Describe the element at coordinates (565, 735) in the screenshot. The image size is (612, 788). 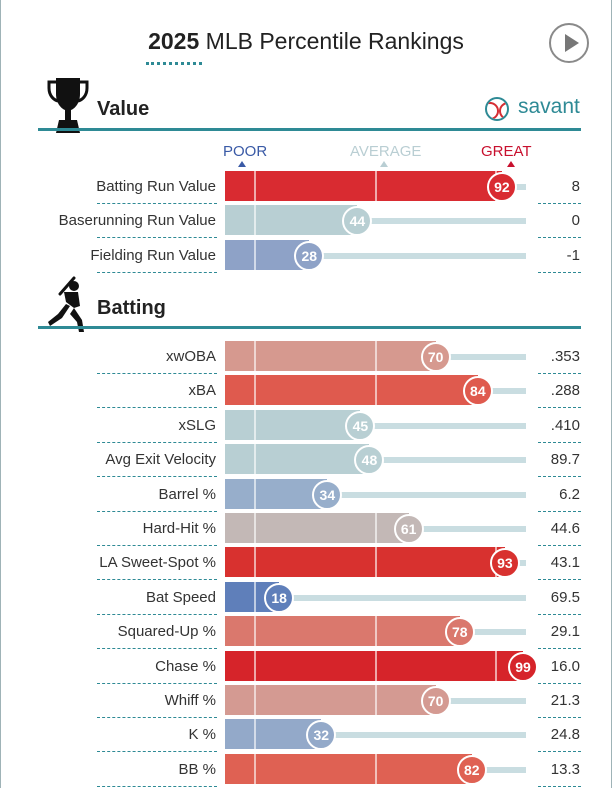
I see `metric-value: 24.8` at that location.